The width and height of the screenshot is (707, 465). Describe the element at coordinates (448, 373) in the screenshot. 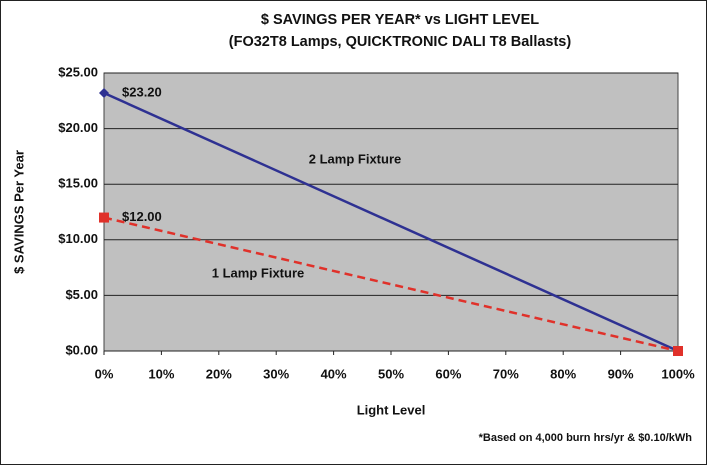

I see `x-tick-label: 60%` at that location.